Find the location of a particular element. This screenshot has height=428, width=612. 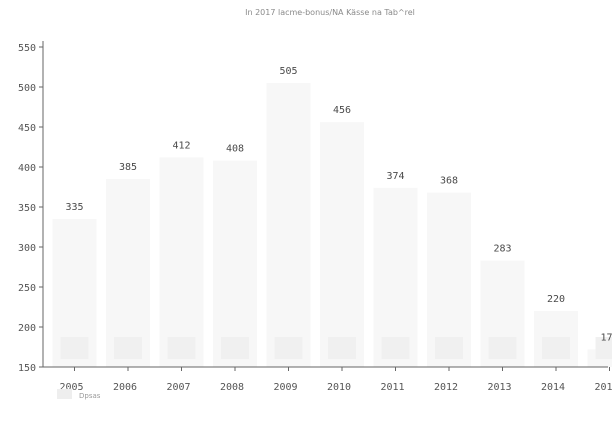

legend: Dpsas is located at coordinates (79, 394).